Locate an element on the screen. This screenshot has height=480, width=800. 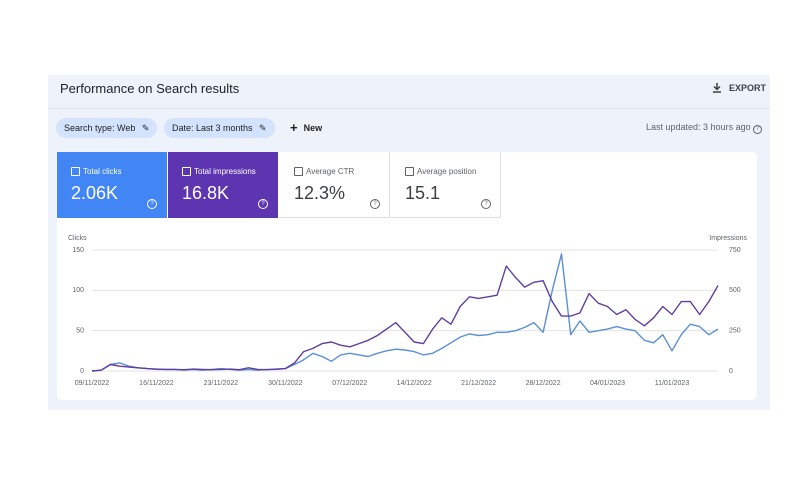
x-tick-label: 21/12/2022 is located at coordinates (478, 383).